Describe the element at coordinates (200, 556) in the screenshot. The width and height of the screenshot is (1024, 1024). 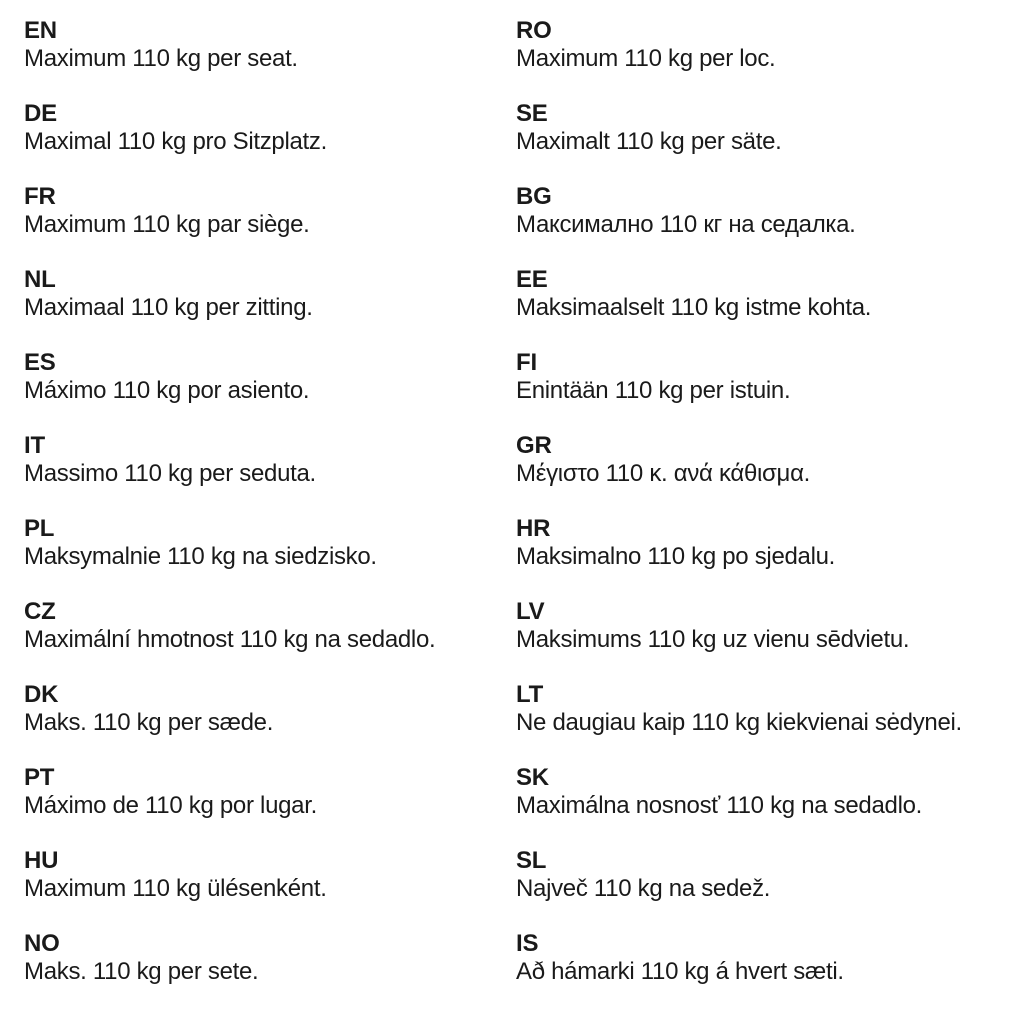
I see `translation-text: Maksymalnie 110 kg na siedzisko.` at that location.